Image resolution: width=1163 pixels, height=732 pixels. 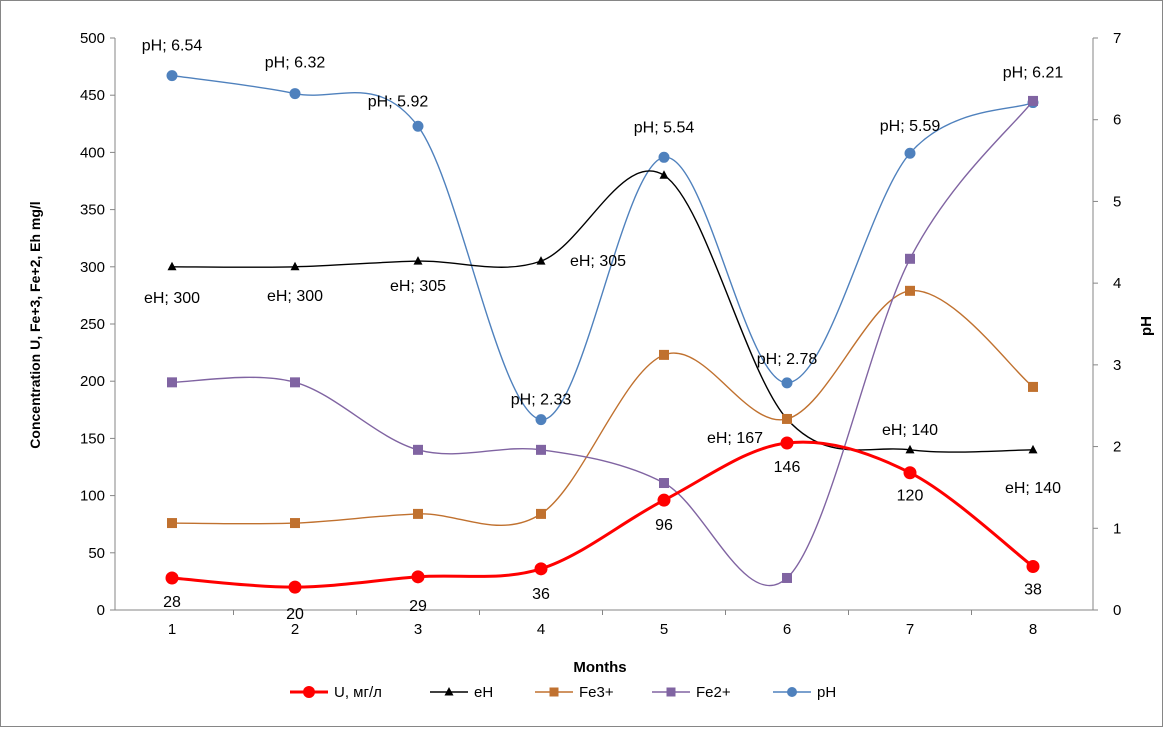 I want to click on x-axis-title: Months, so click(x=599, y=667).